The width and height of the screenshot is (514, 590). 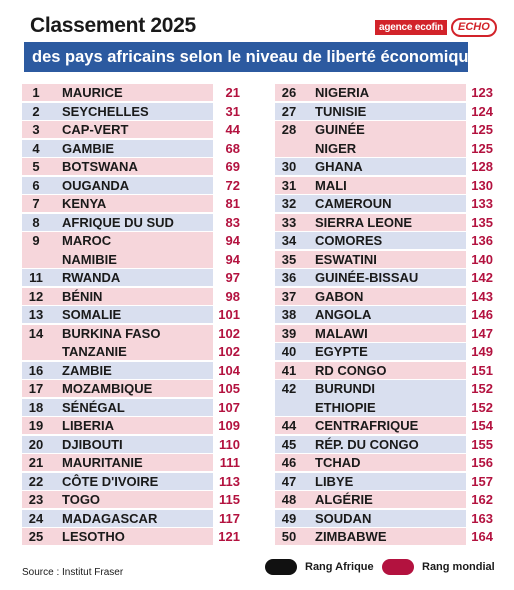 I want to click on africa-rank: 1, so click(x=36, y=92).